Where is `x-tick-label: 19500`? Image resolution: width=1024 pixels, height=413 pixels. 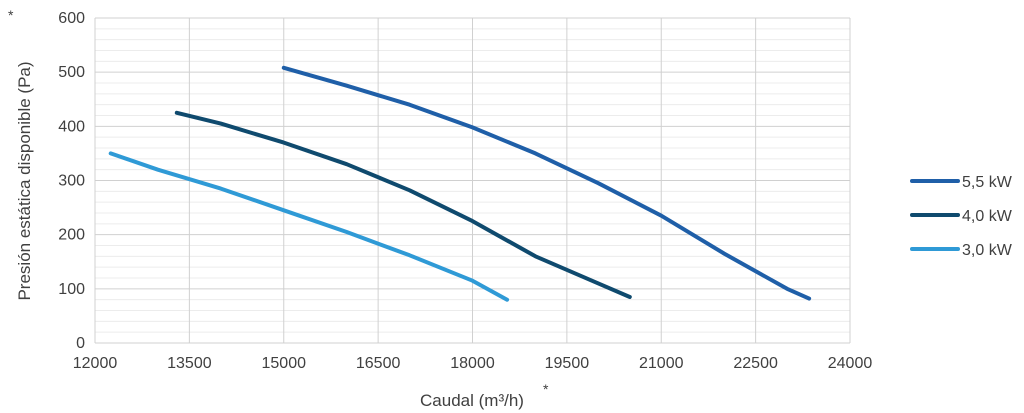
x-tick-label: 19500 is located at coordinates (567, 363).